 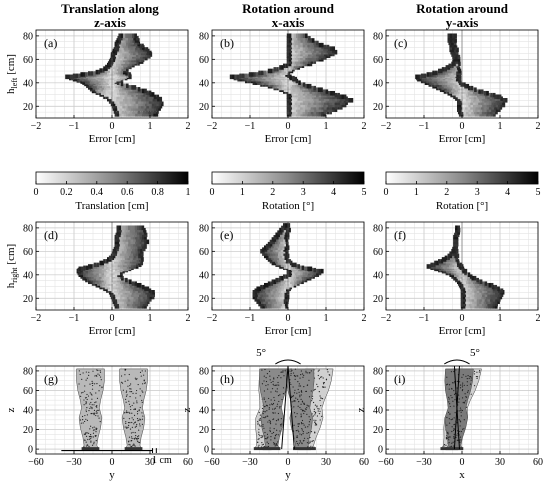 What do you see at coordinates (424, 462) in the screenshot?
I see `x-tick-label: −30` at bounding box center [424, 462].